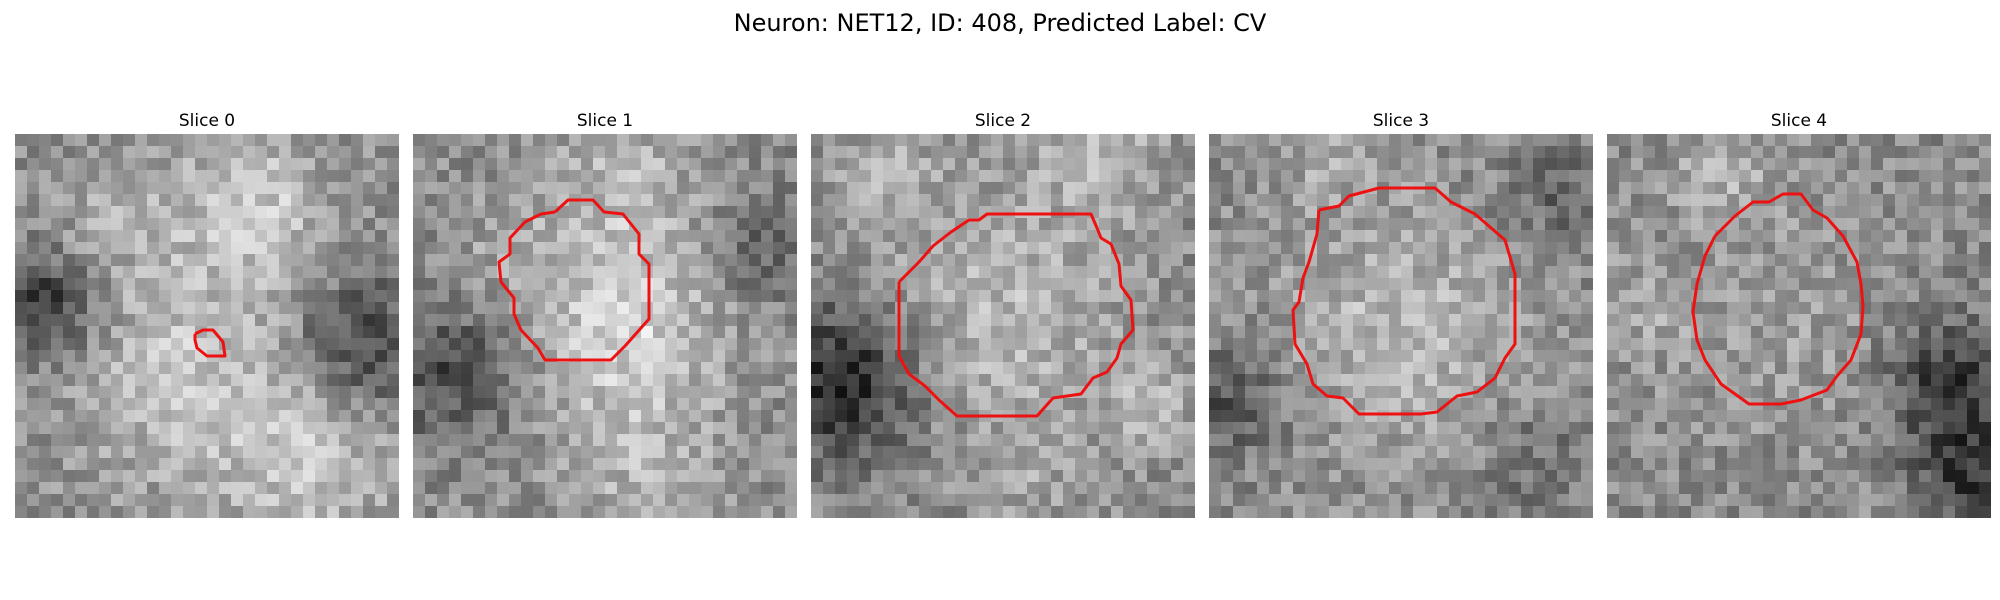  I want to click on slice-panel-3: Slice 3, so click(1401, 313).